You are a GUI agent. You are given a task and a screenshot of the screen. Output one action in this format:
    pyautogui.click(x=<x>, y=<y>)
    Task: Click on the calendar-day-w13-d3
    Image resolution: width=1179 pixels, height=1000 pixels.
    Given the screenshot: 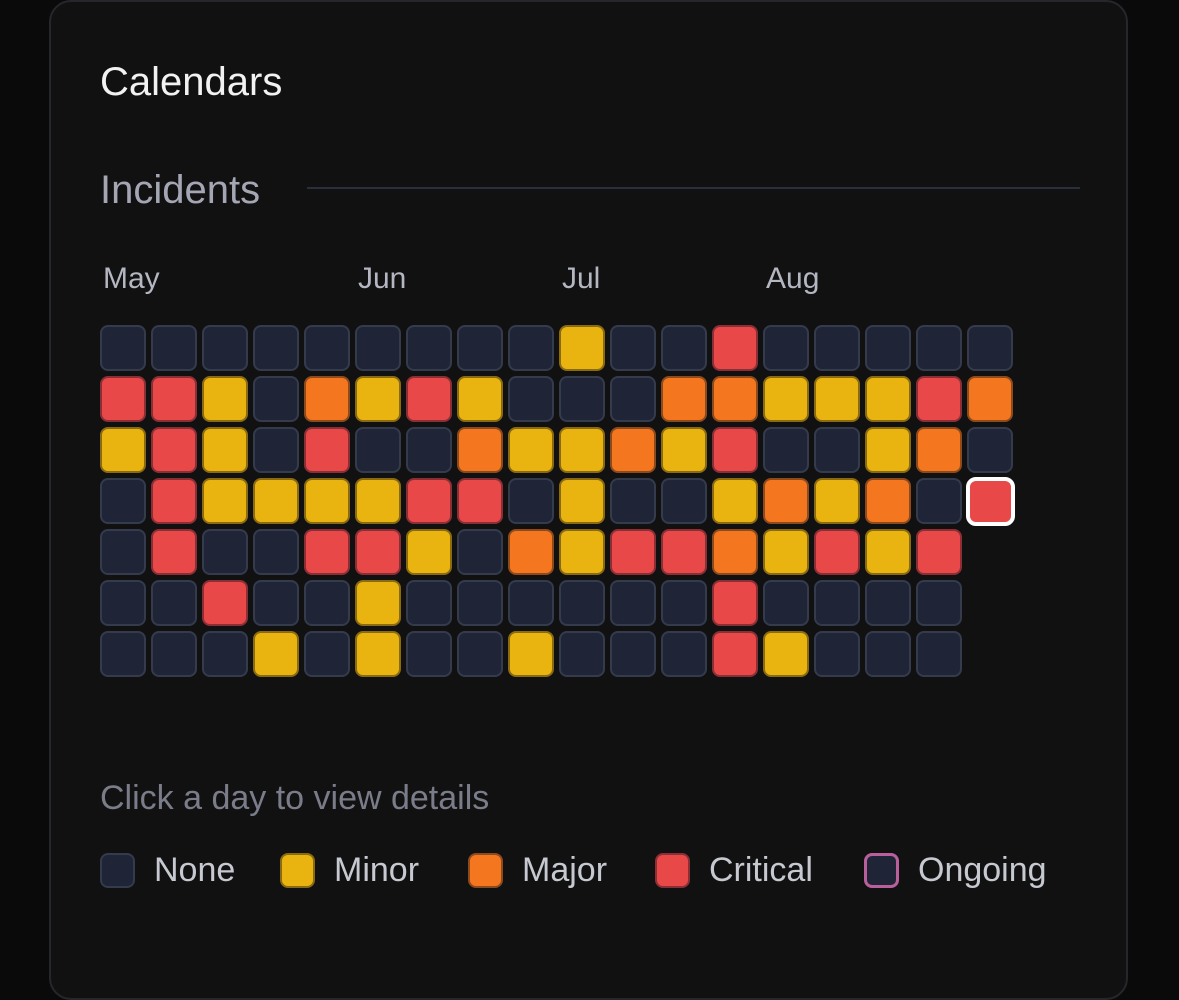 What is the action you would take?
    pyautogui.click(x=735, y=450)
    